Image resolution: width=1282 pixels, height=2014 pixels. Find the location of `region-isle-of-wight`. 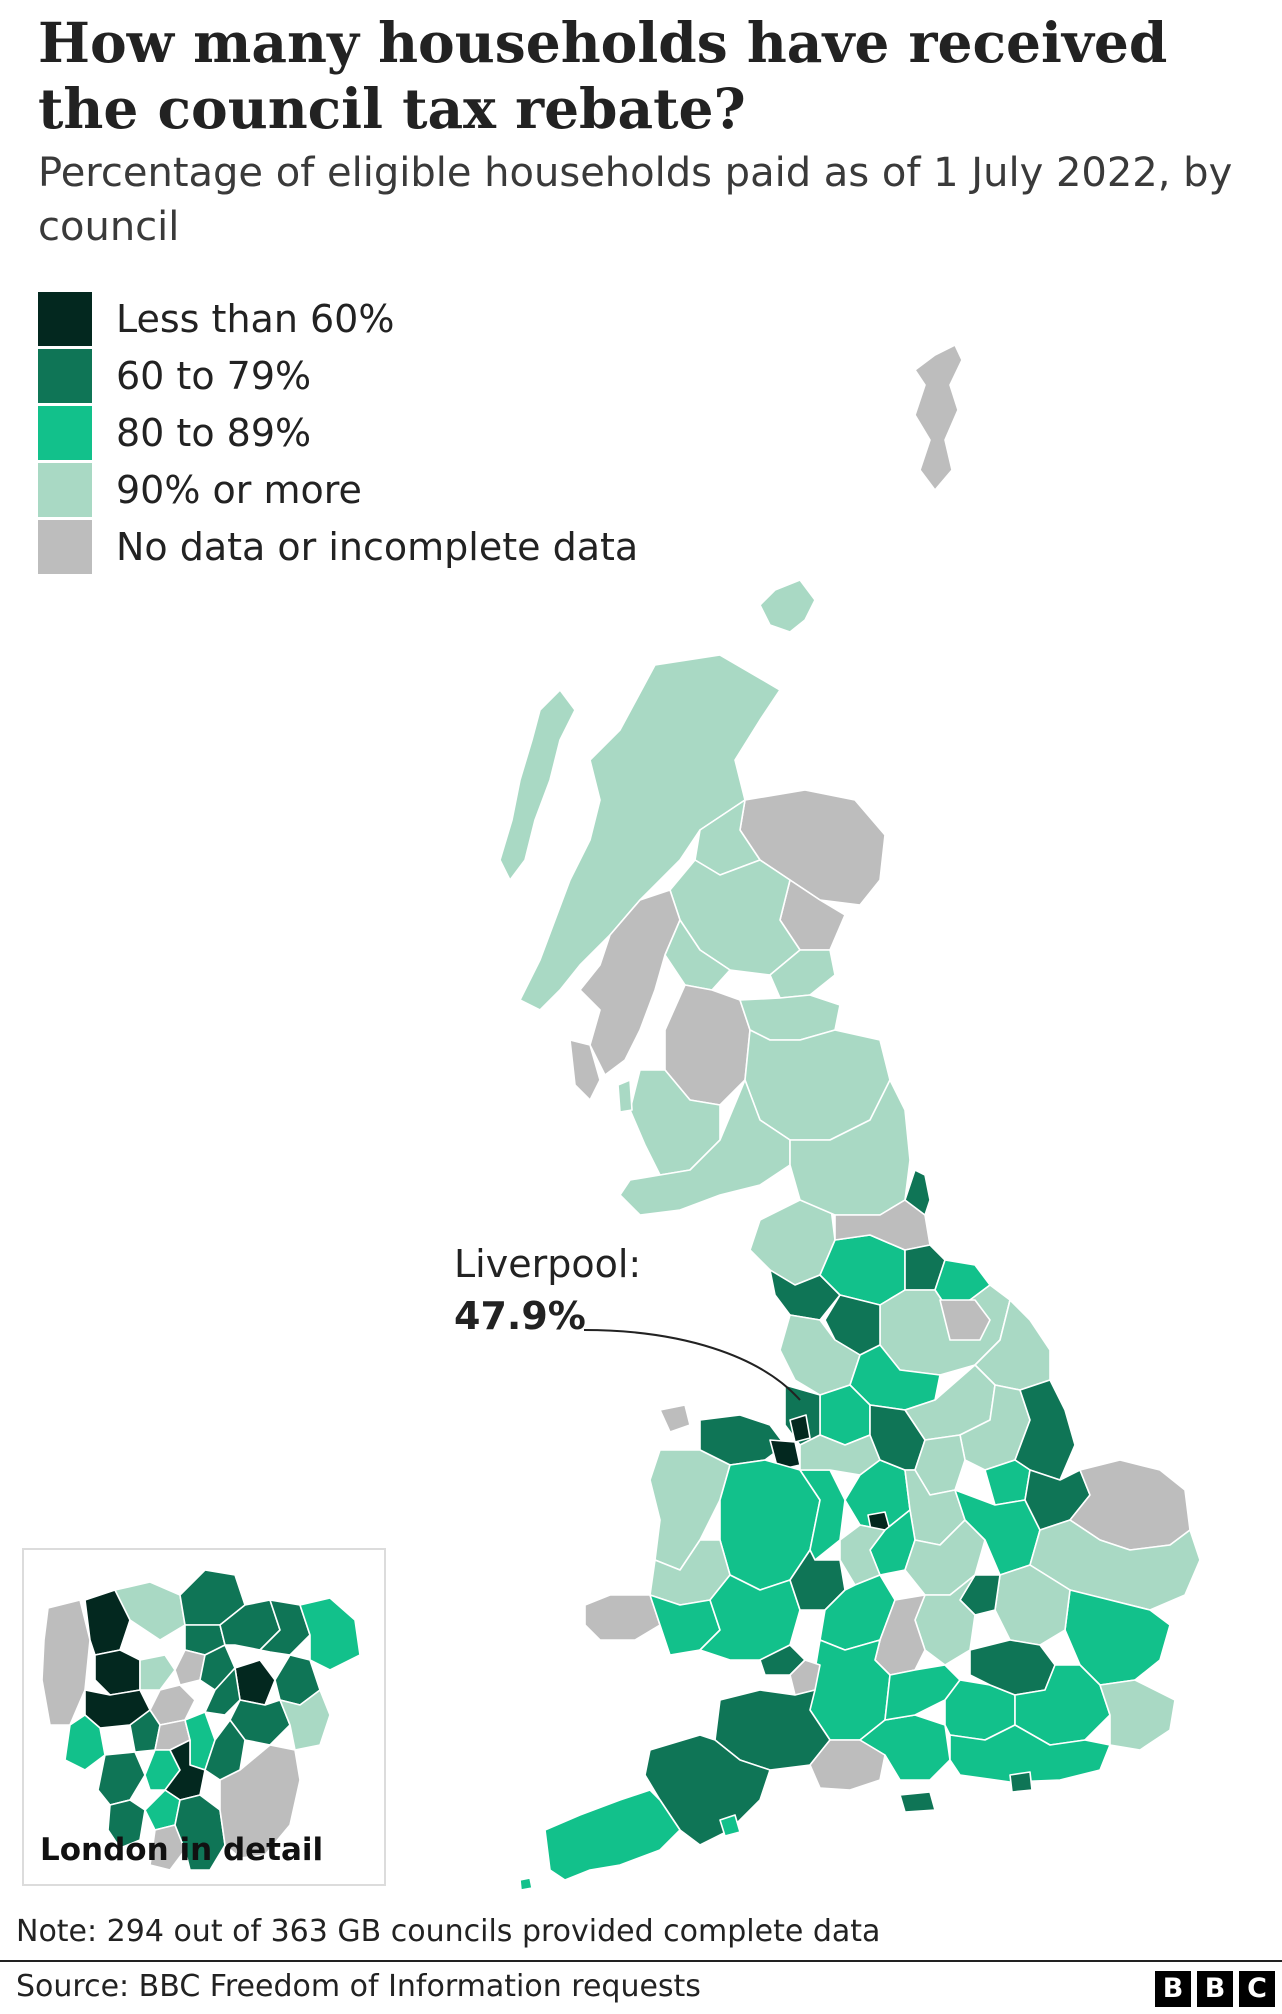

region-isle-of-wight is located at coordinates (917, 1802).